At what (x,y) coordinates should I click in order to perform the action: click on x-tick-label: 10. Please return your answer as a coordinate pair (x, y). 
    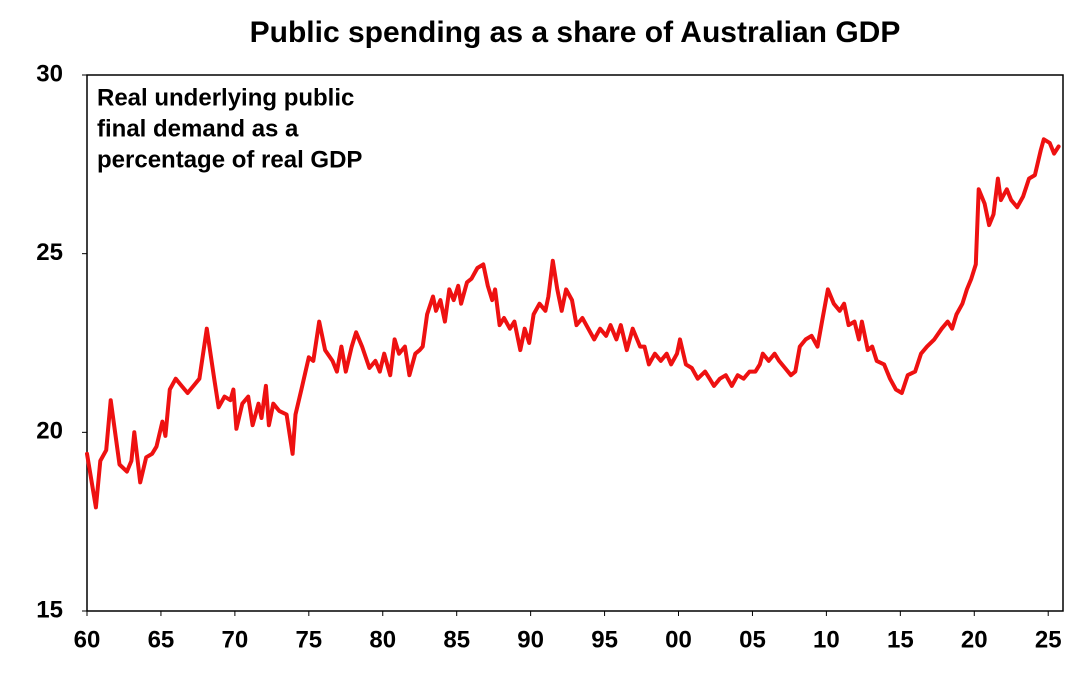
    Looking at the image, I should click on (826, 639).